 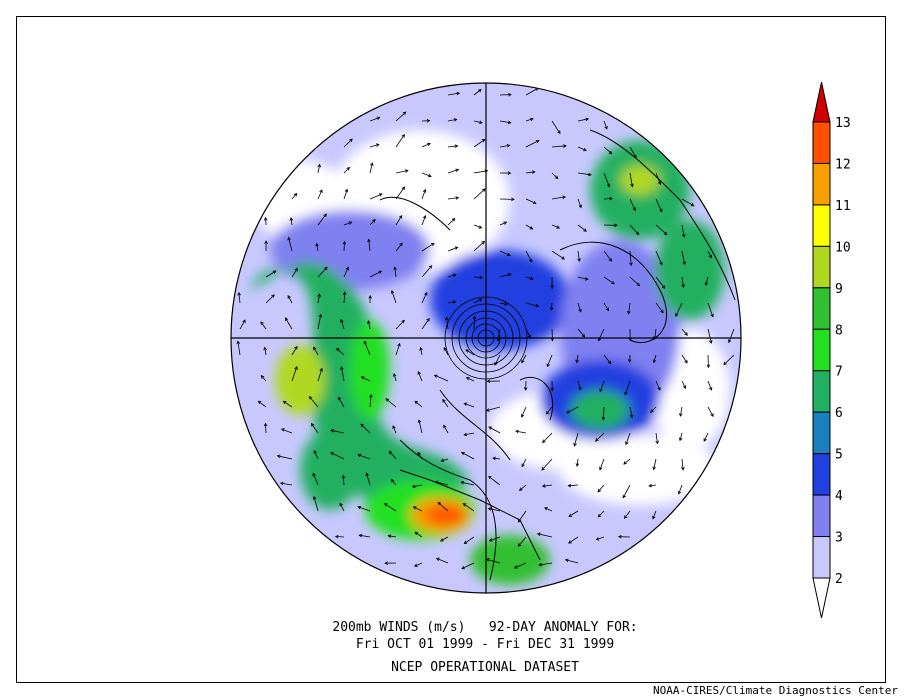 I want to click on colorbar-tick-label: 11, so click(x=843, y=206).